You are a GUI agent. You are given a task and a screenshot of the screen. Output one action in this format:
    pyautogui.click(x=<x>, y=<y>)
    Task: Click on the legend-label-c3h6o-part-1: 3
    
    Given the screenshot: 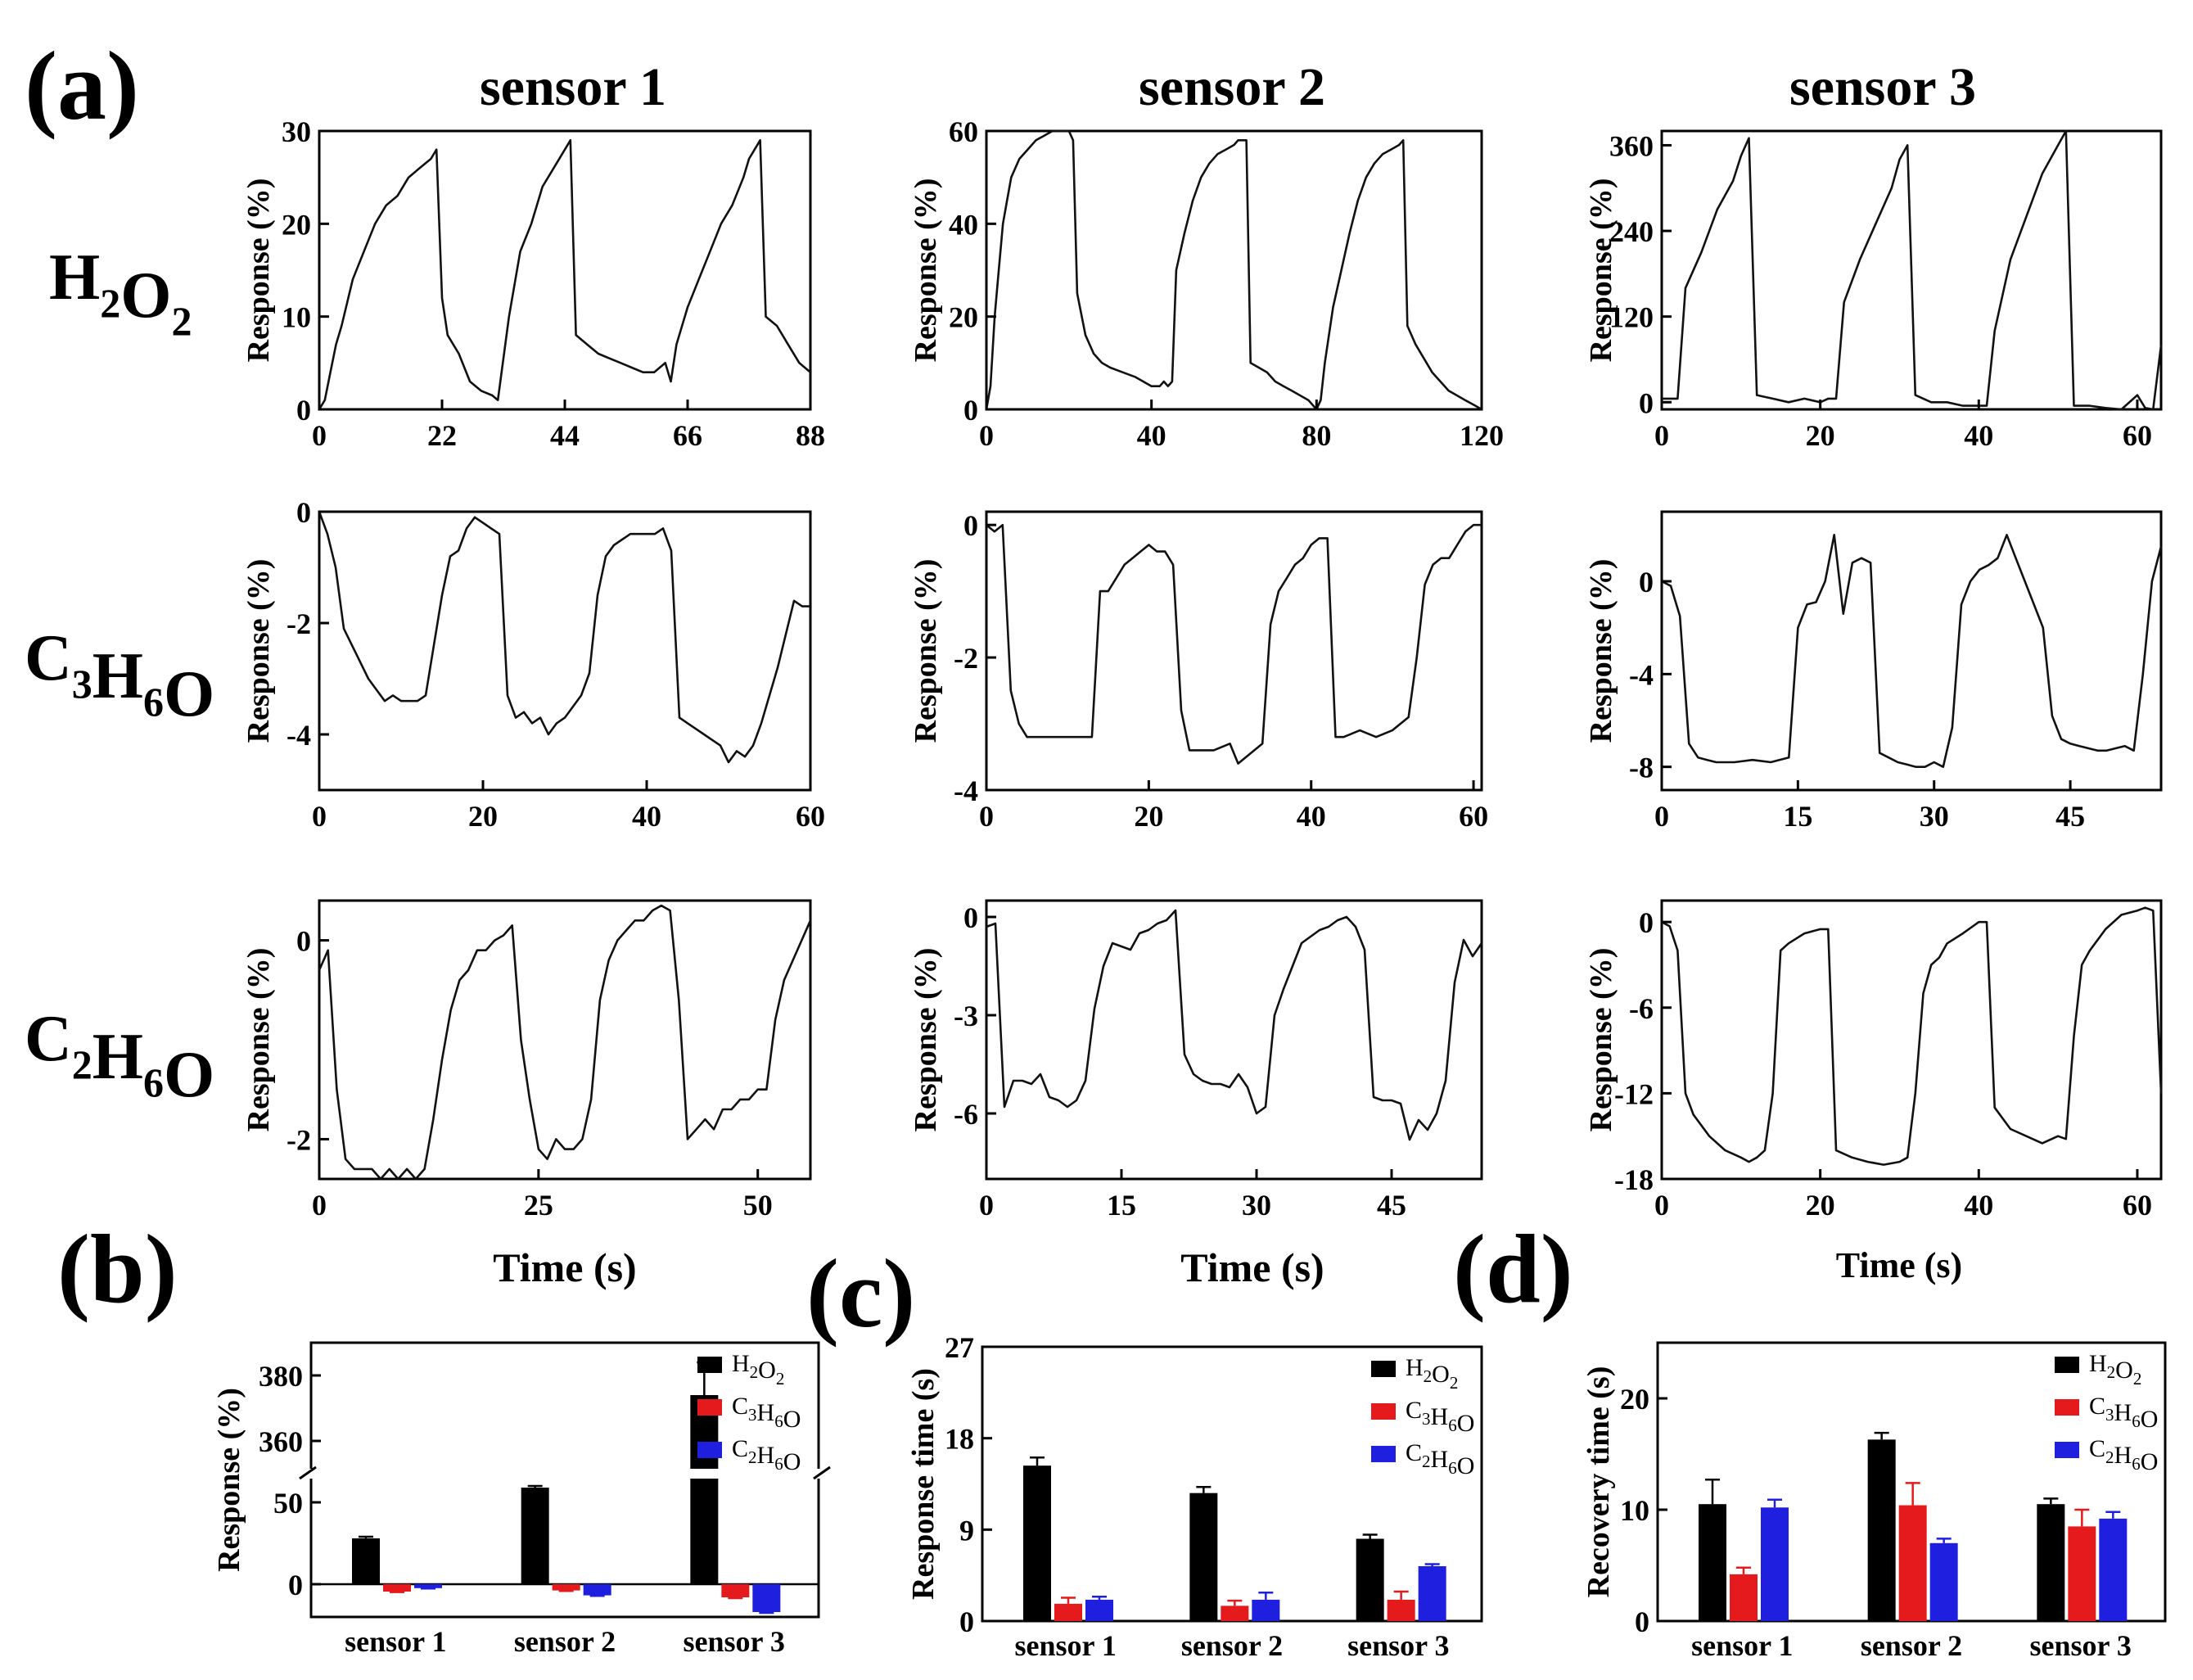 What is the action you would take?
    pyautogui.click(x=1427, y=1419)
    